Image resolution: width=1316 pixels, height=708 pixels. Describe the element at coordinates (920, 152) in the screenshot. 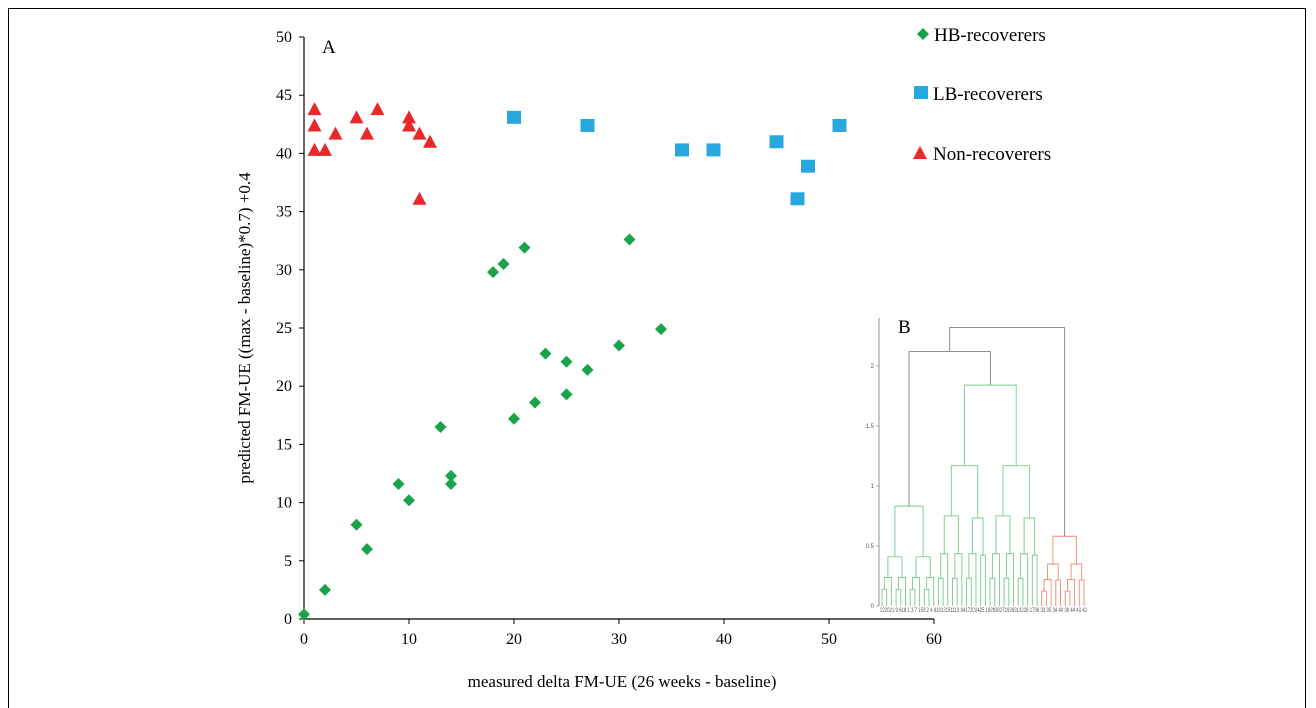

I see `legend-marker-non` at that location.